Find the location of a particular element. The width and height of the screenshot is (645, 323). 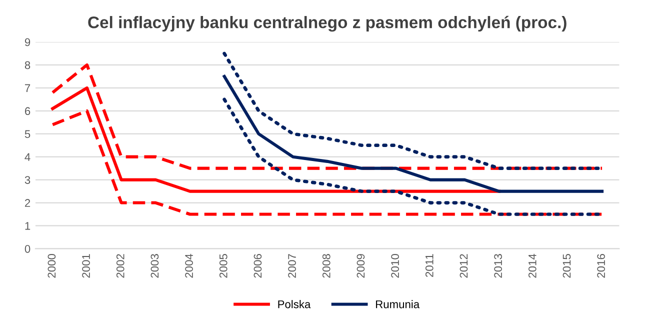

x-tick-label: 2009 is located at coordinates (360, 266).